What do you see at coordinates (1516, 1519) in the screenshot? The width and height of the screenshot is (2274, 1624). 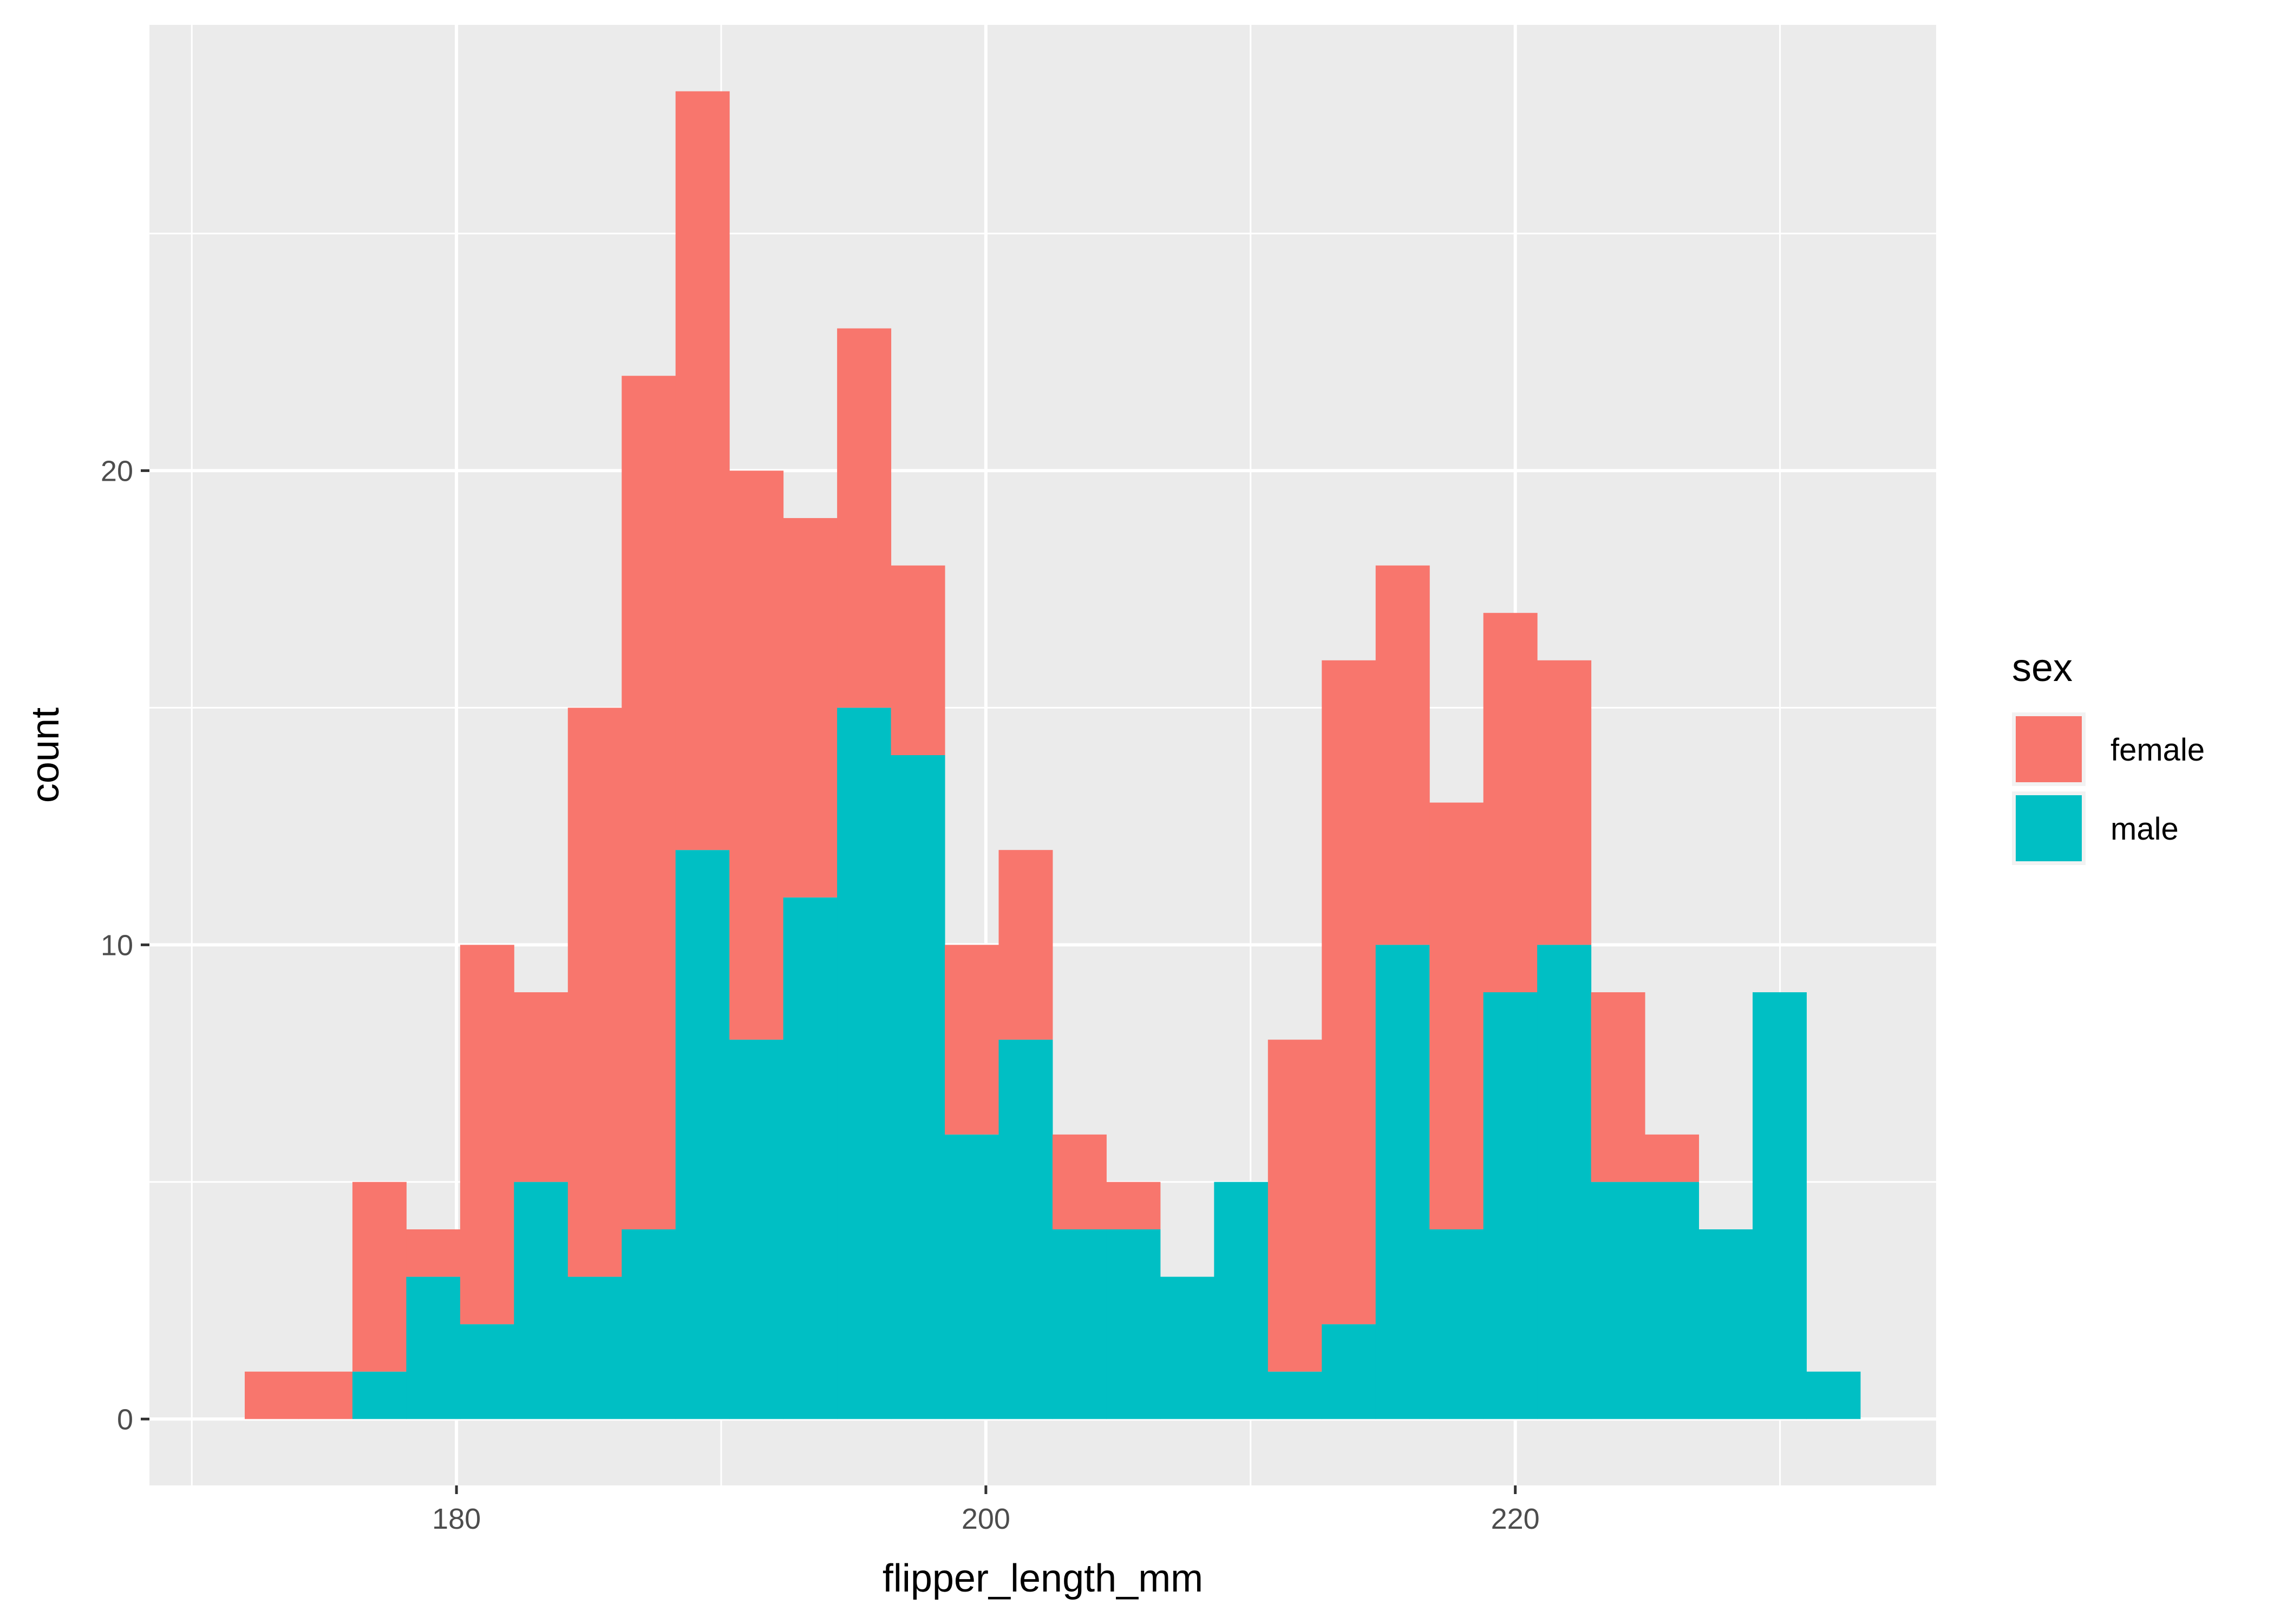 I see `x-tick-label: 220` at bounding box center [1516, 1519].